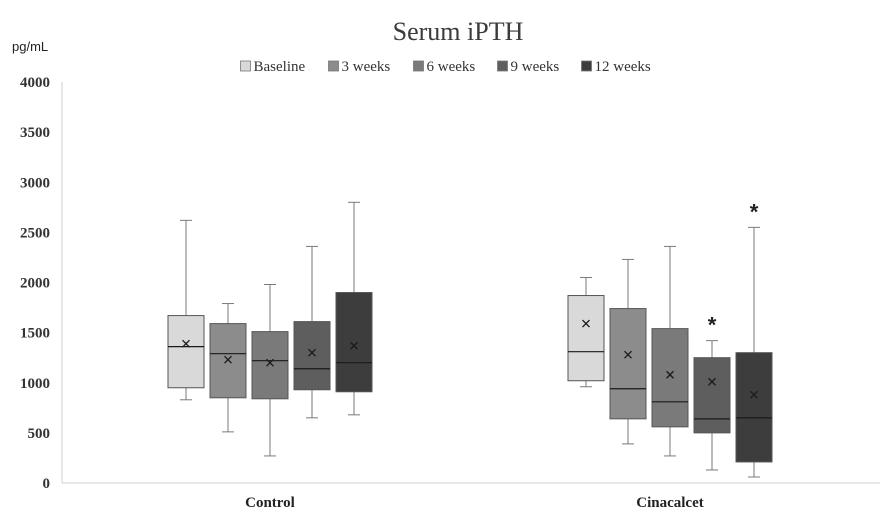  I want to click on y-tick-label: 2500, so click(35, 233).